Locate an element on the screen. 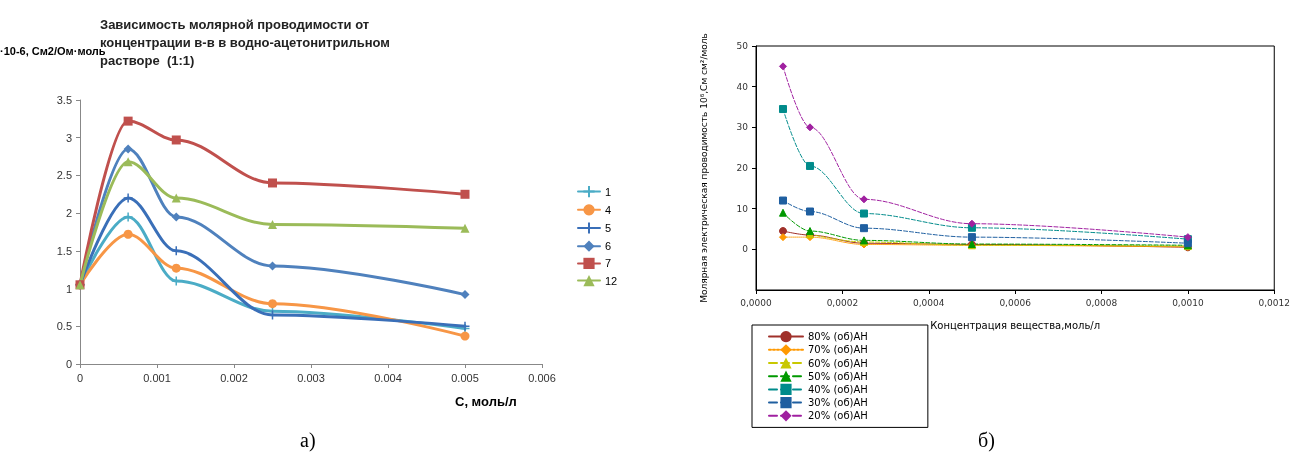 The height and width of the screenshot is (465, 1293). text: а) is located at coordinates (308, 440).